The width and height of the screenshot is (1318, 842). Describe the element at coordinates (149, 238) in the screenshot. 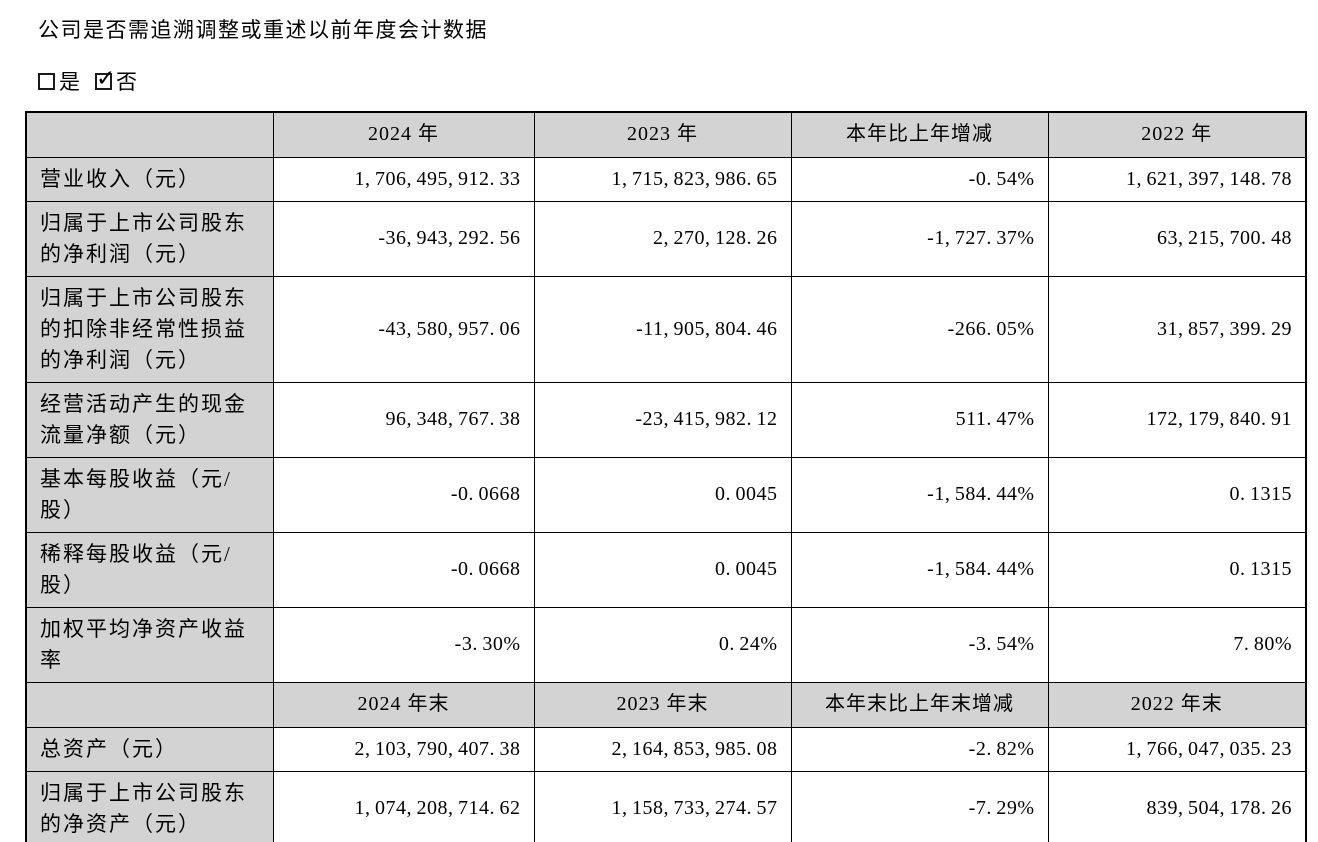

I see `row-label: 归属于上市公司股东的净利润（元）` at that location.